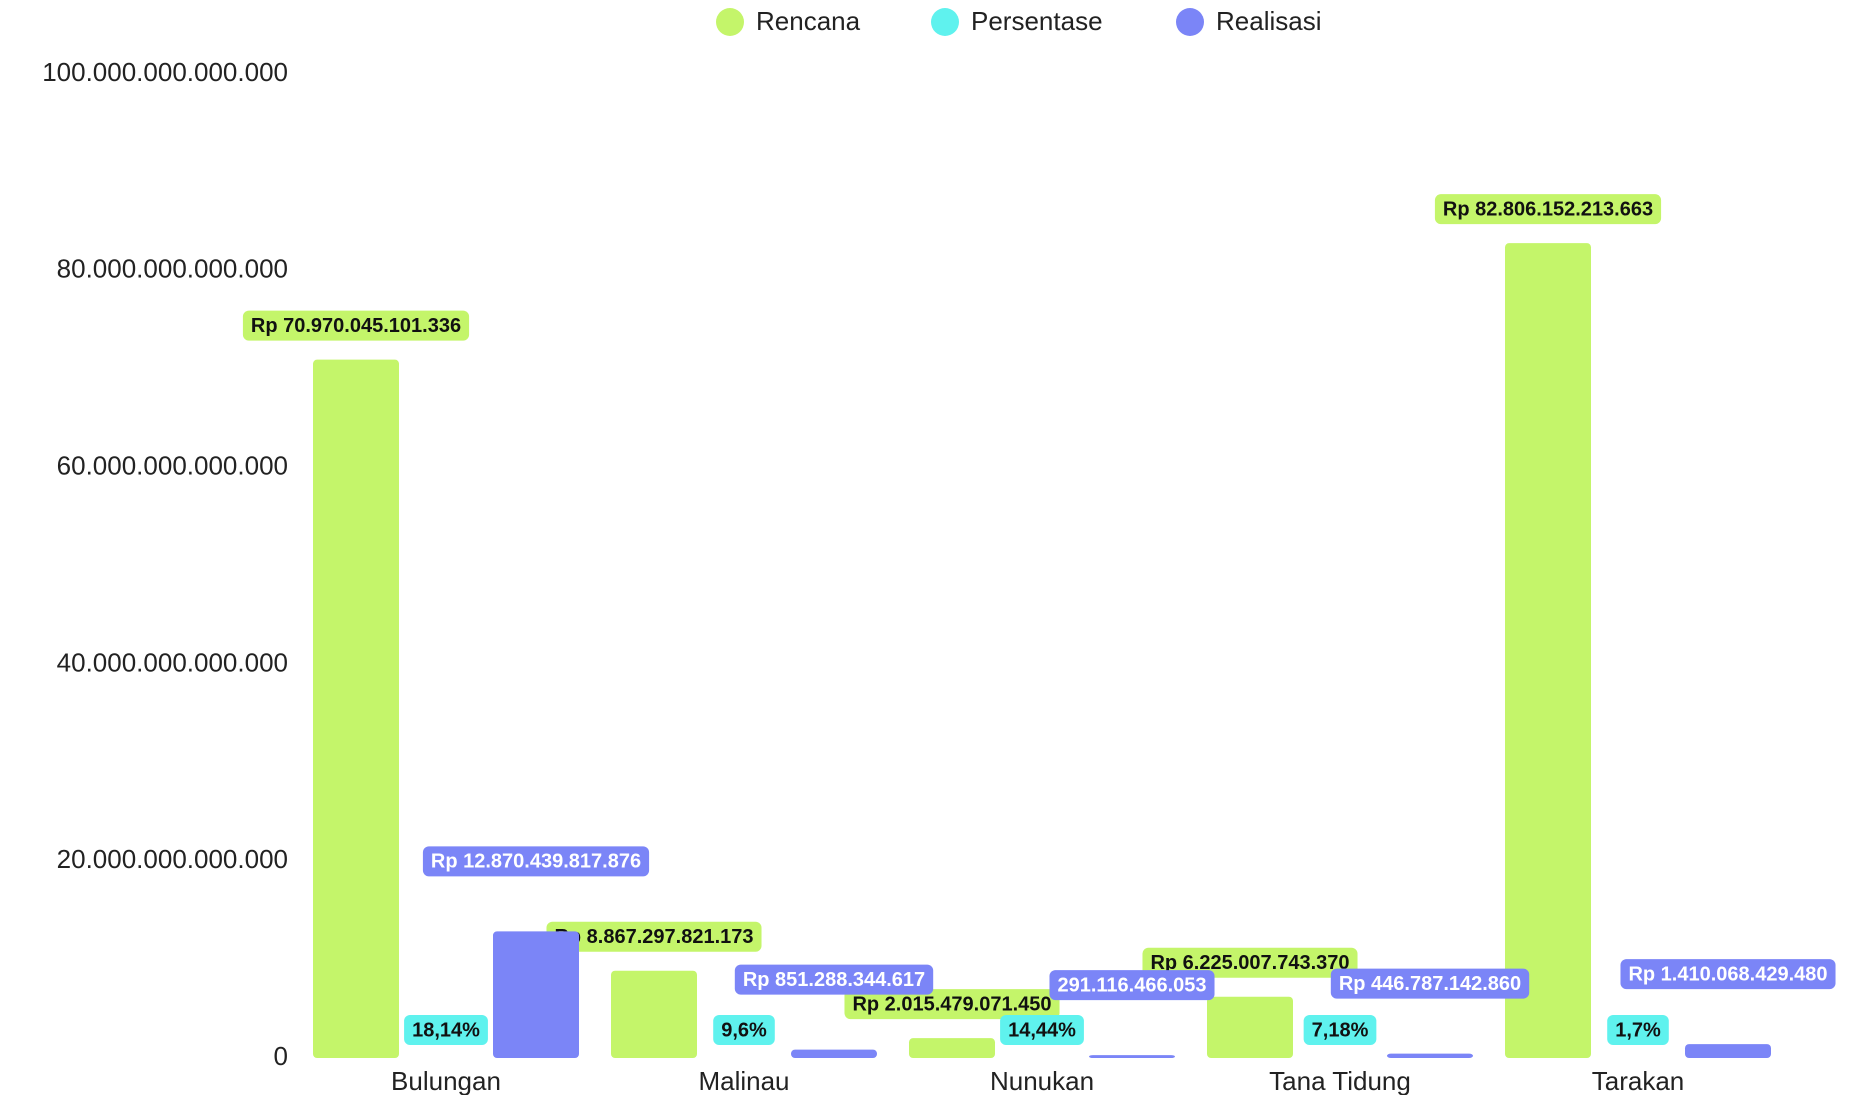  I want to click on value-label: Rp 1.410.068.429.480, so click(1727, 974).